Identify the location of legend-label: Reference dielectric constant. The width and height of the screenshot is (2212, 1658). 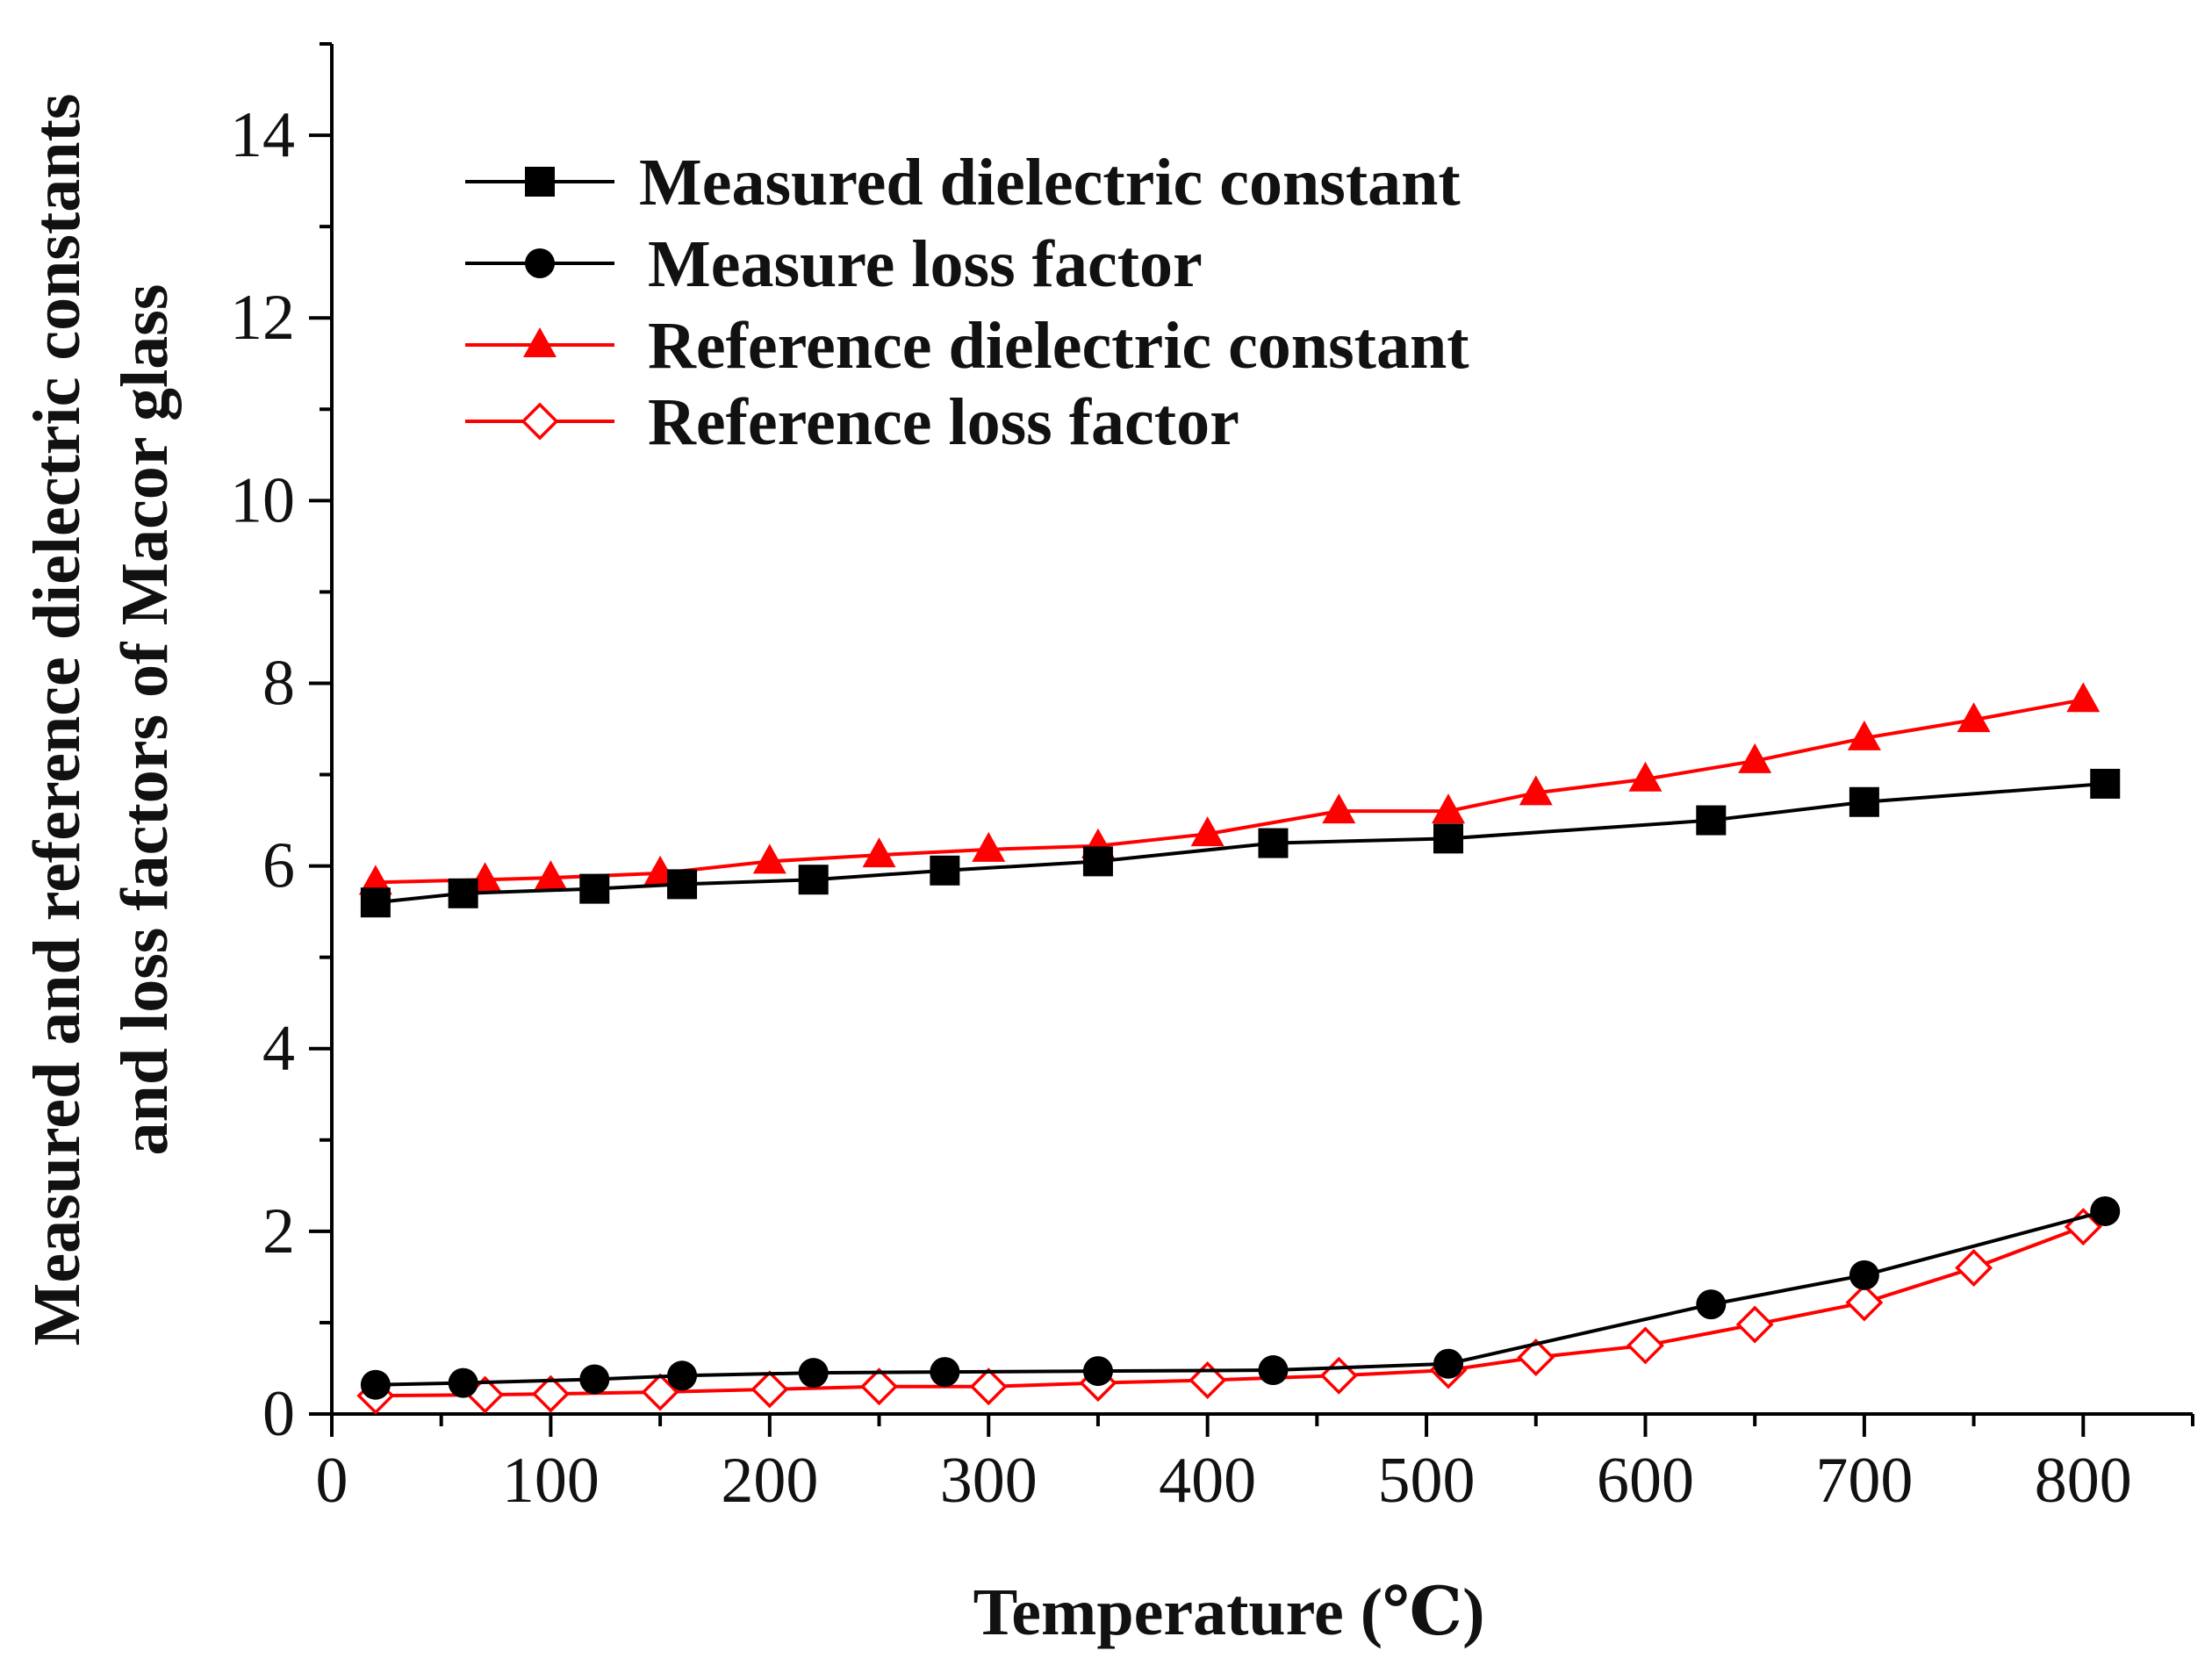
(1058, 346).